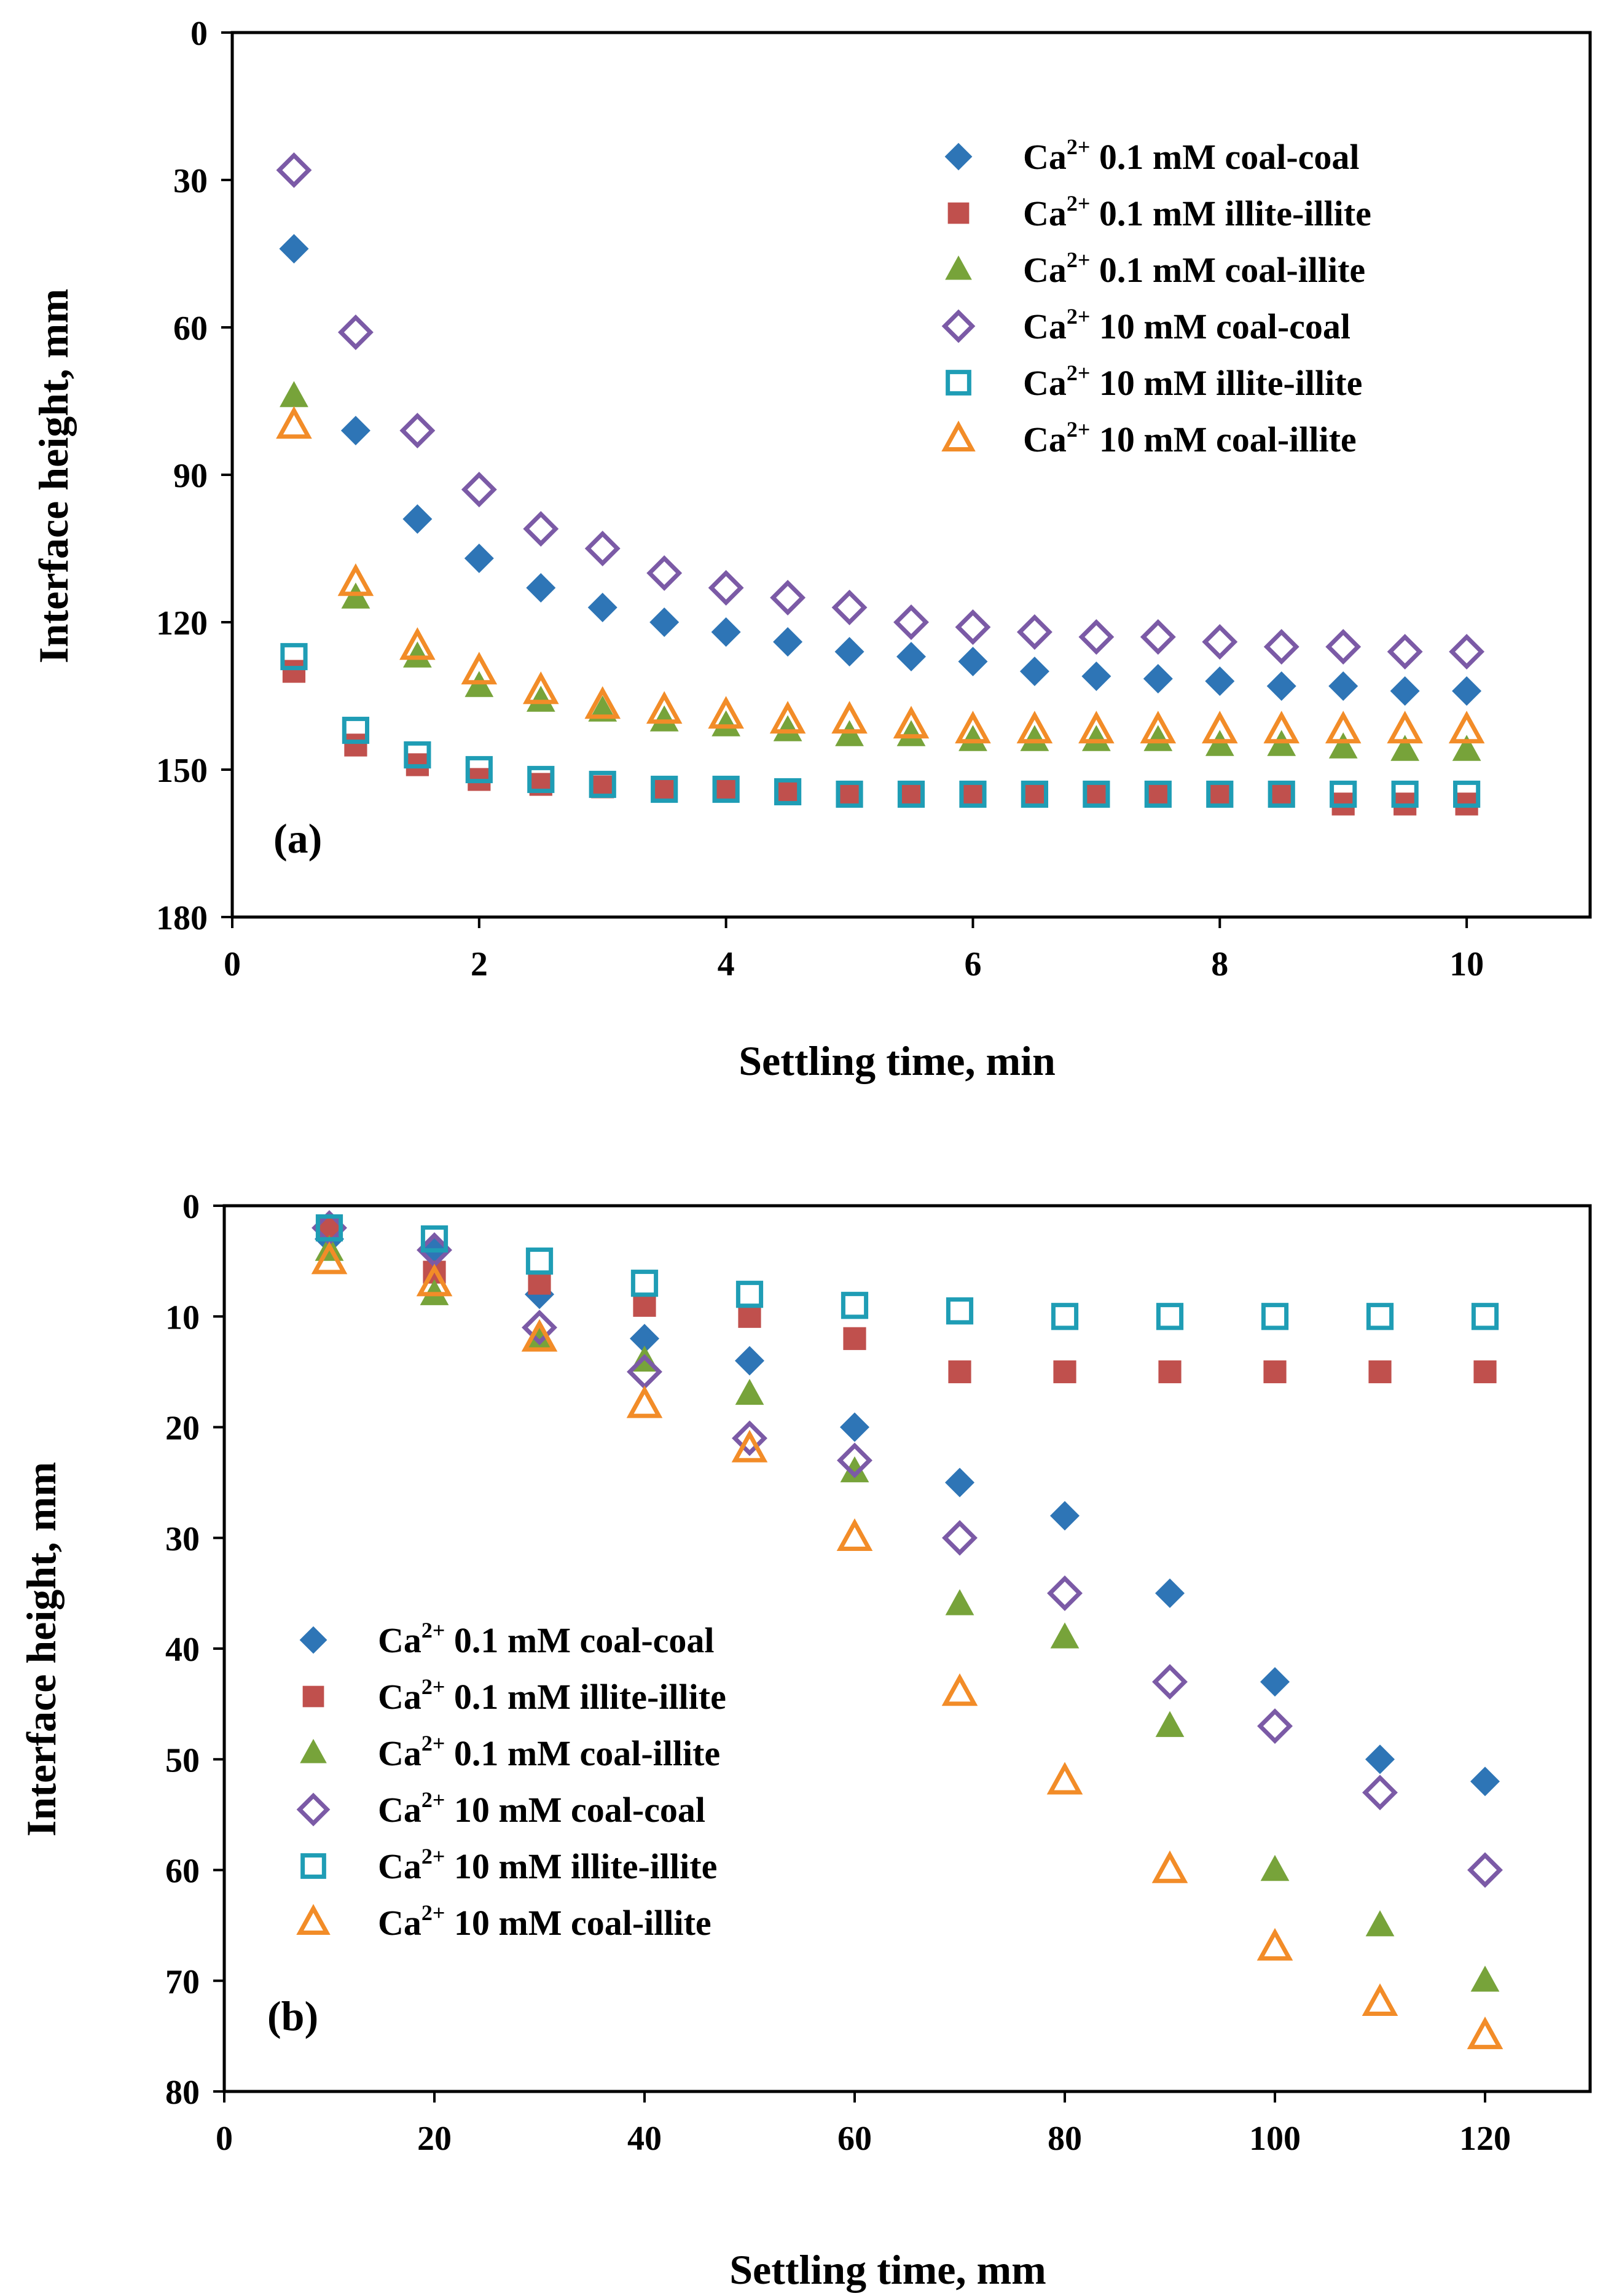  What do you see at coordinates (1467, 964) in the screenshot?
I see `x-tick-label: 10` at bounding box center [1467, 964].